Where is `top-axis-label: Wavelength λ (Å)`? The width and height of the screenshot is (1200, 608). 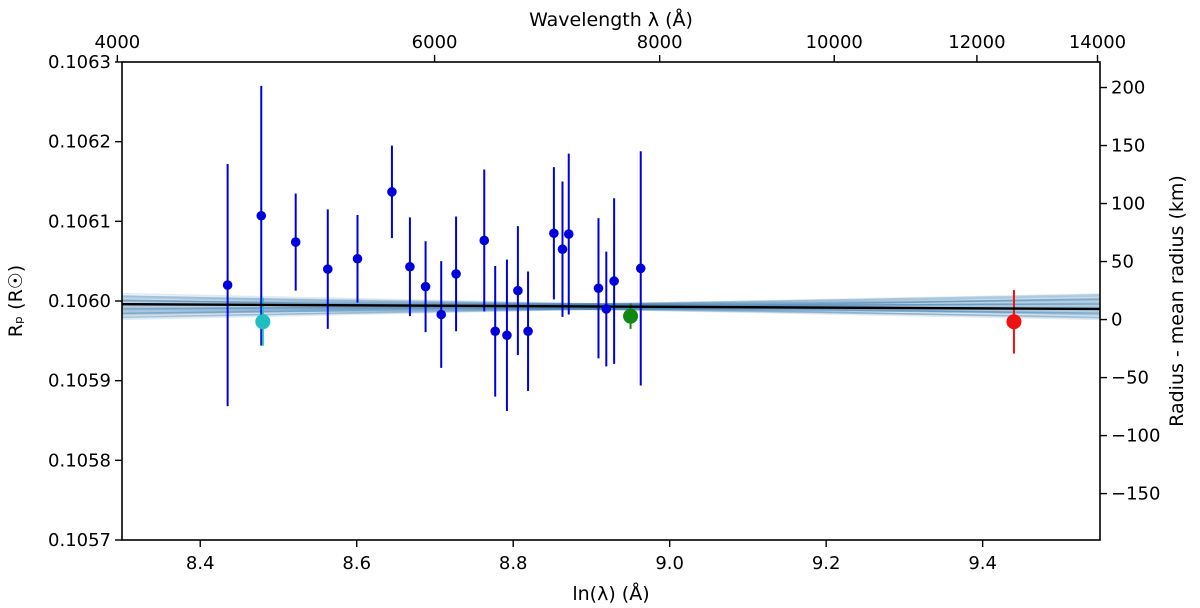 top-axis-label: Wavelength λ (Å) is located at coordinates (611, 19).